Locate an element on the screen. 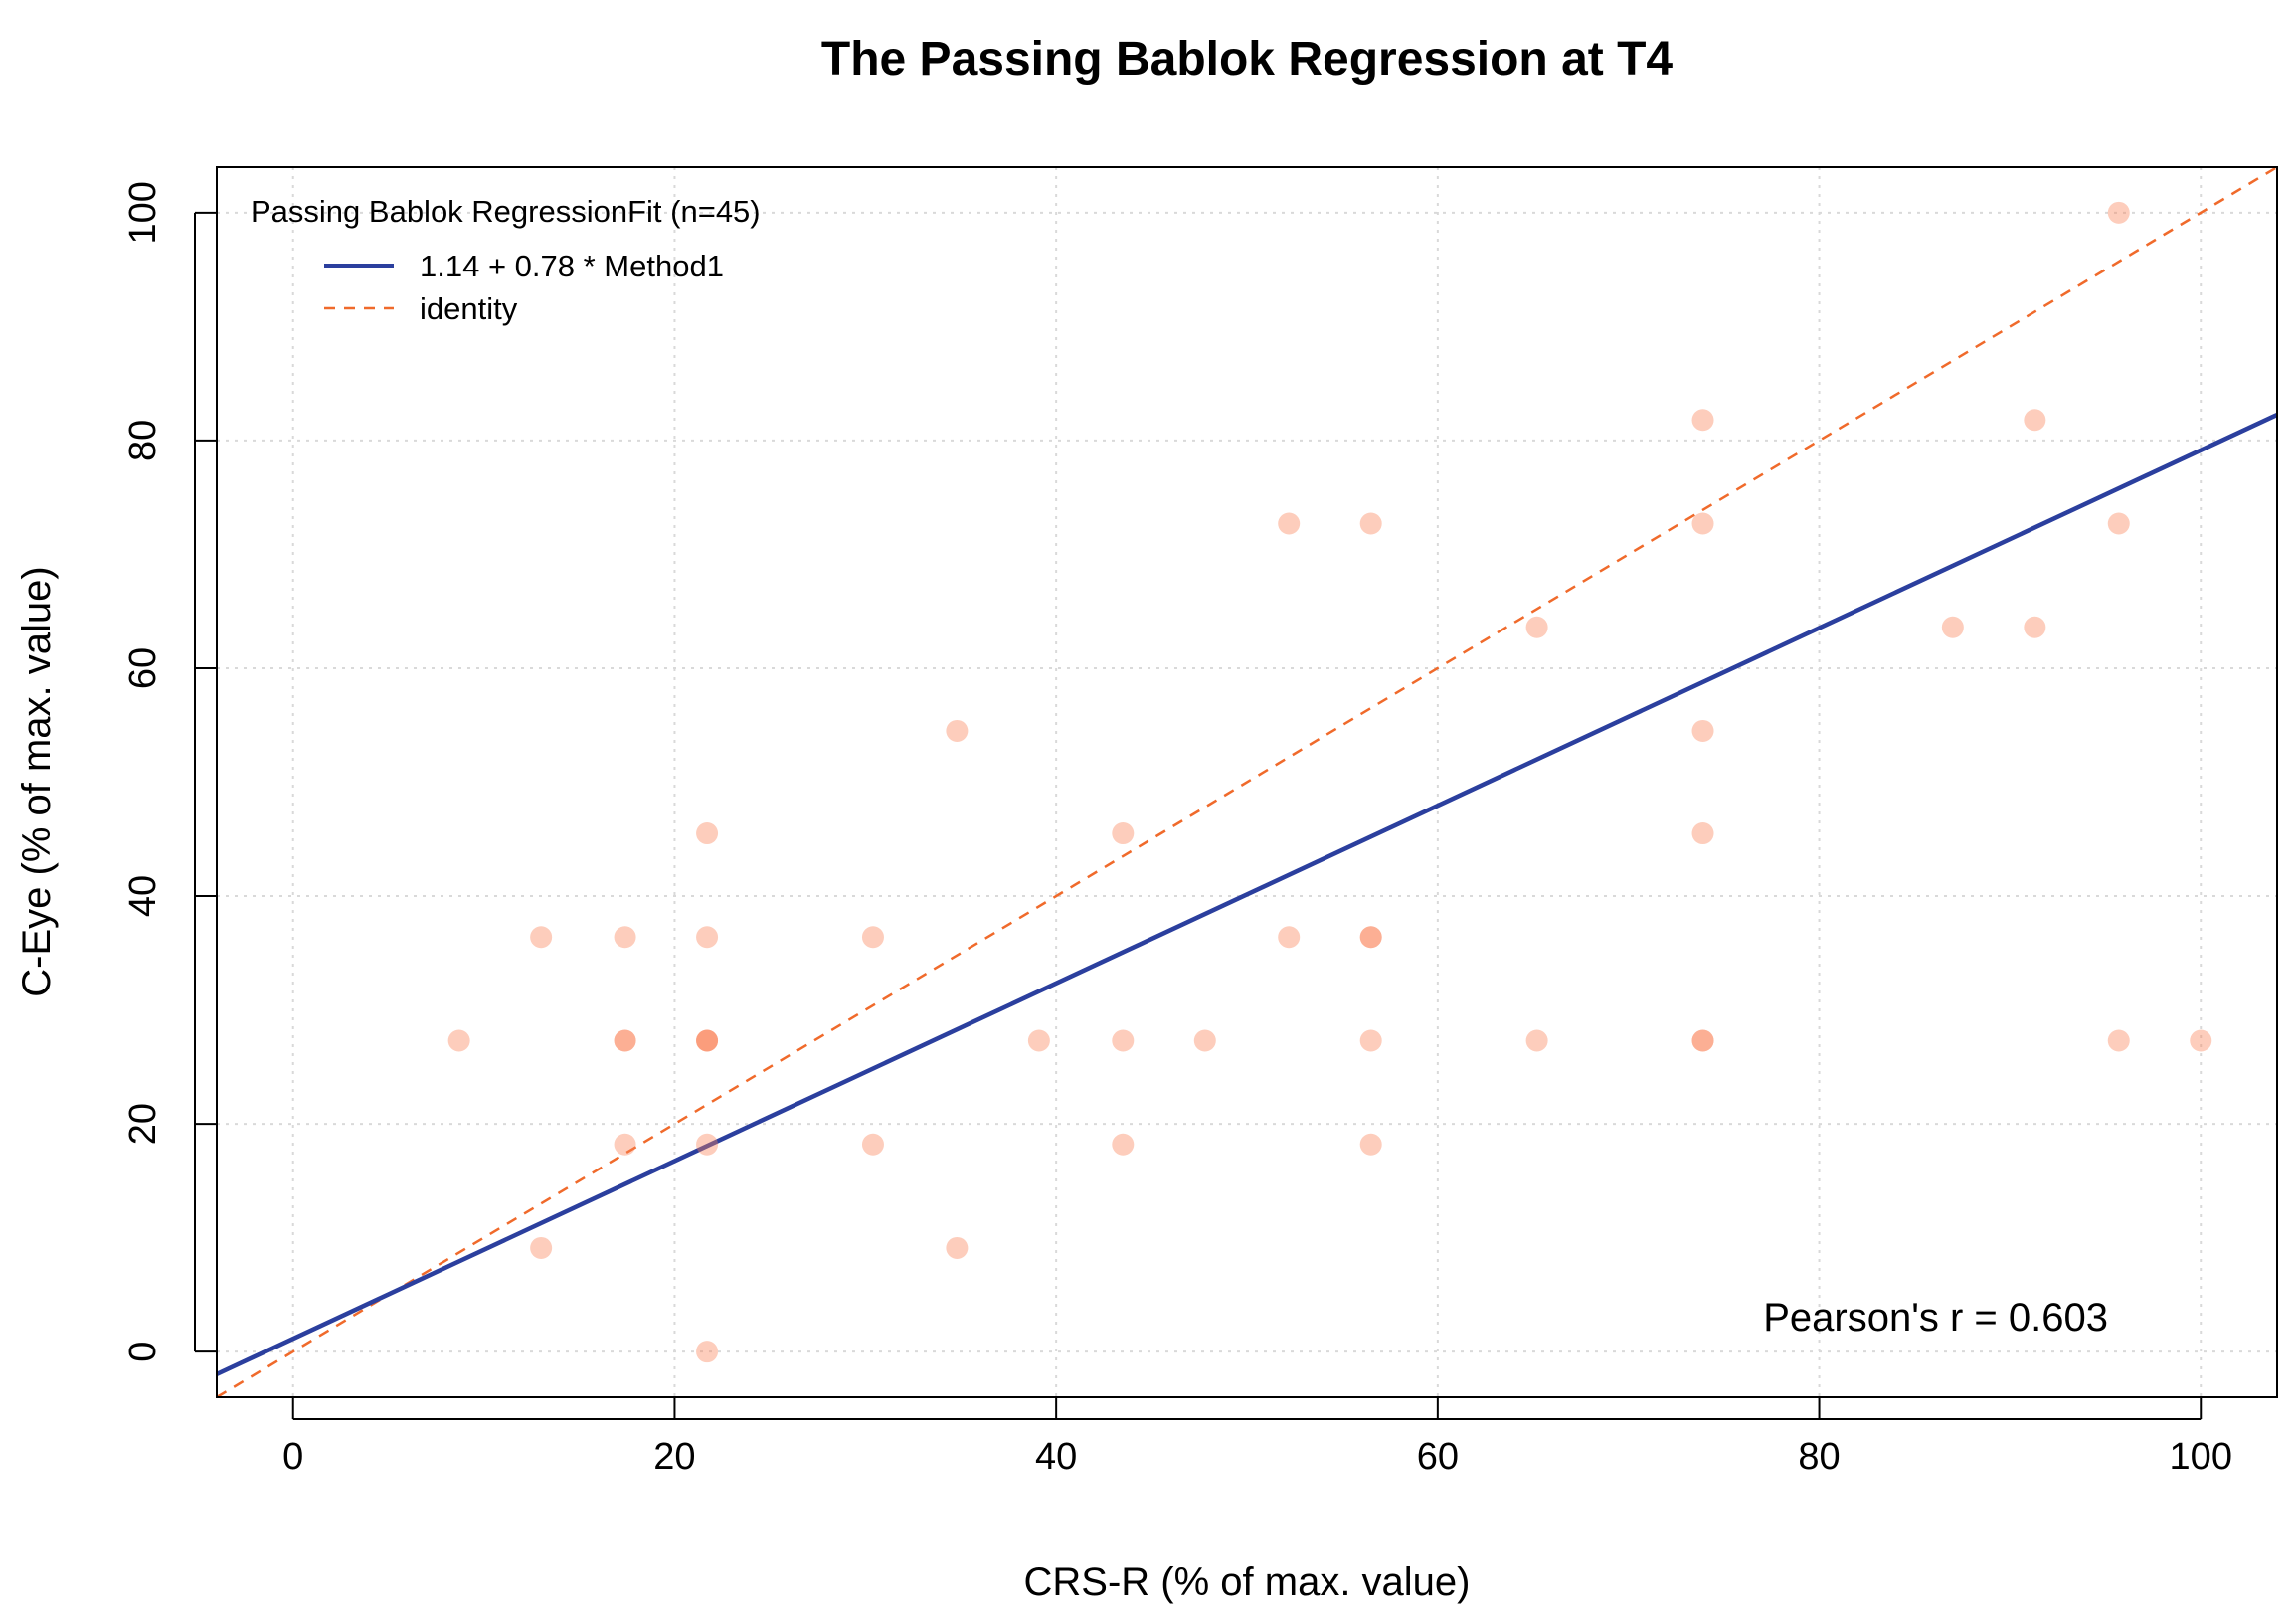 The image size is (2296, 1619). pearson-annotation: Pearson's r = 0.603 is located at coordinates (1935, 1318).